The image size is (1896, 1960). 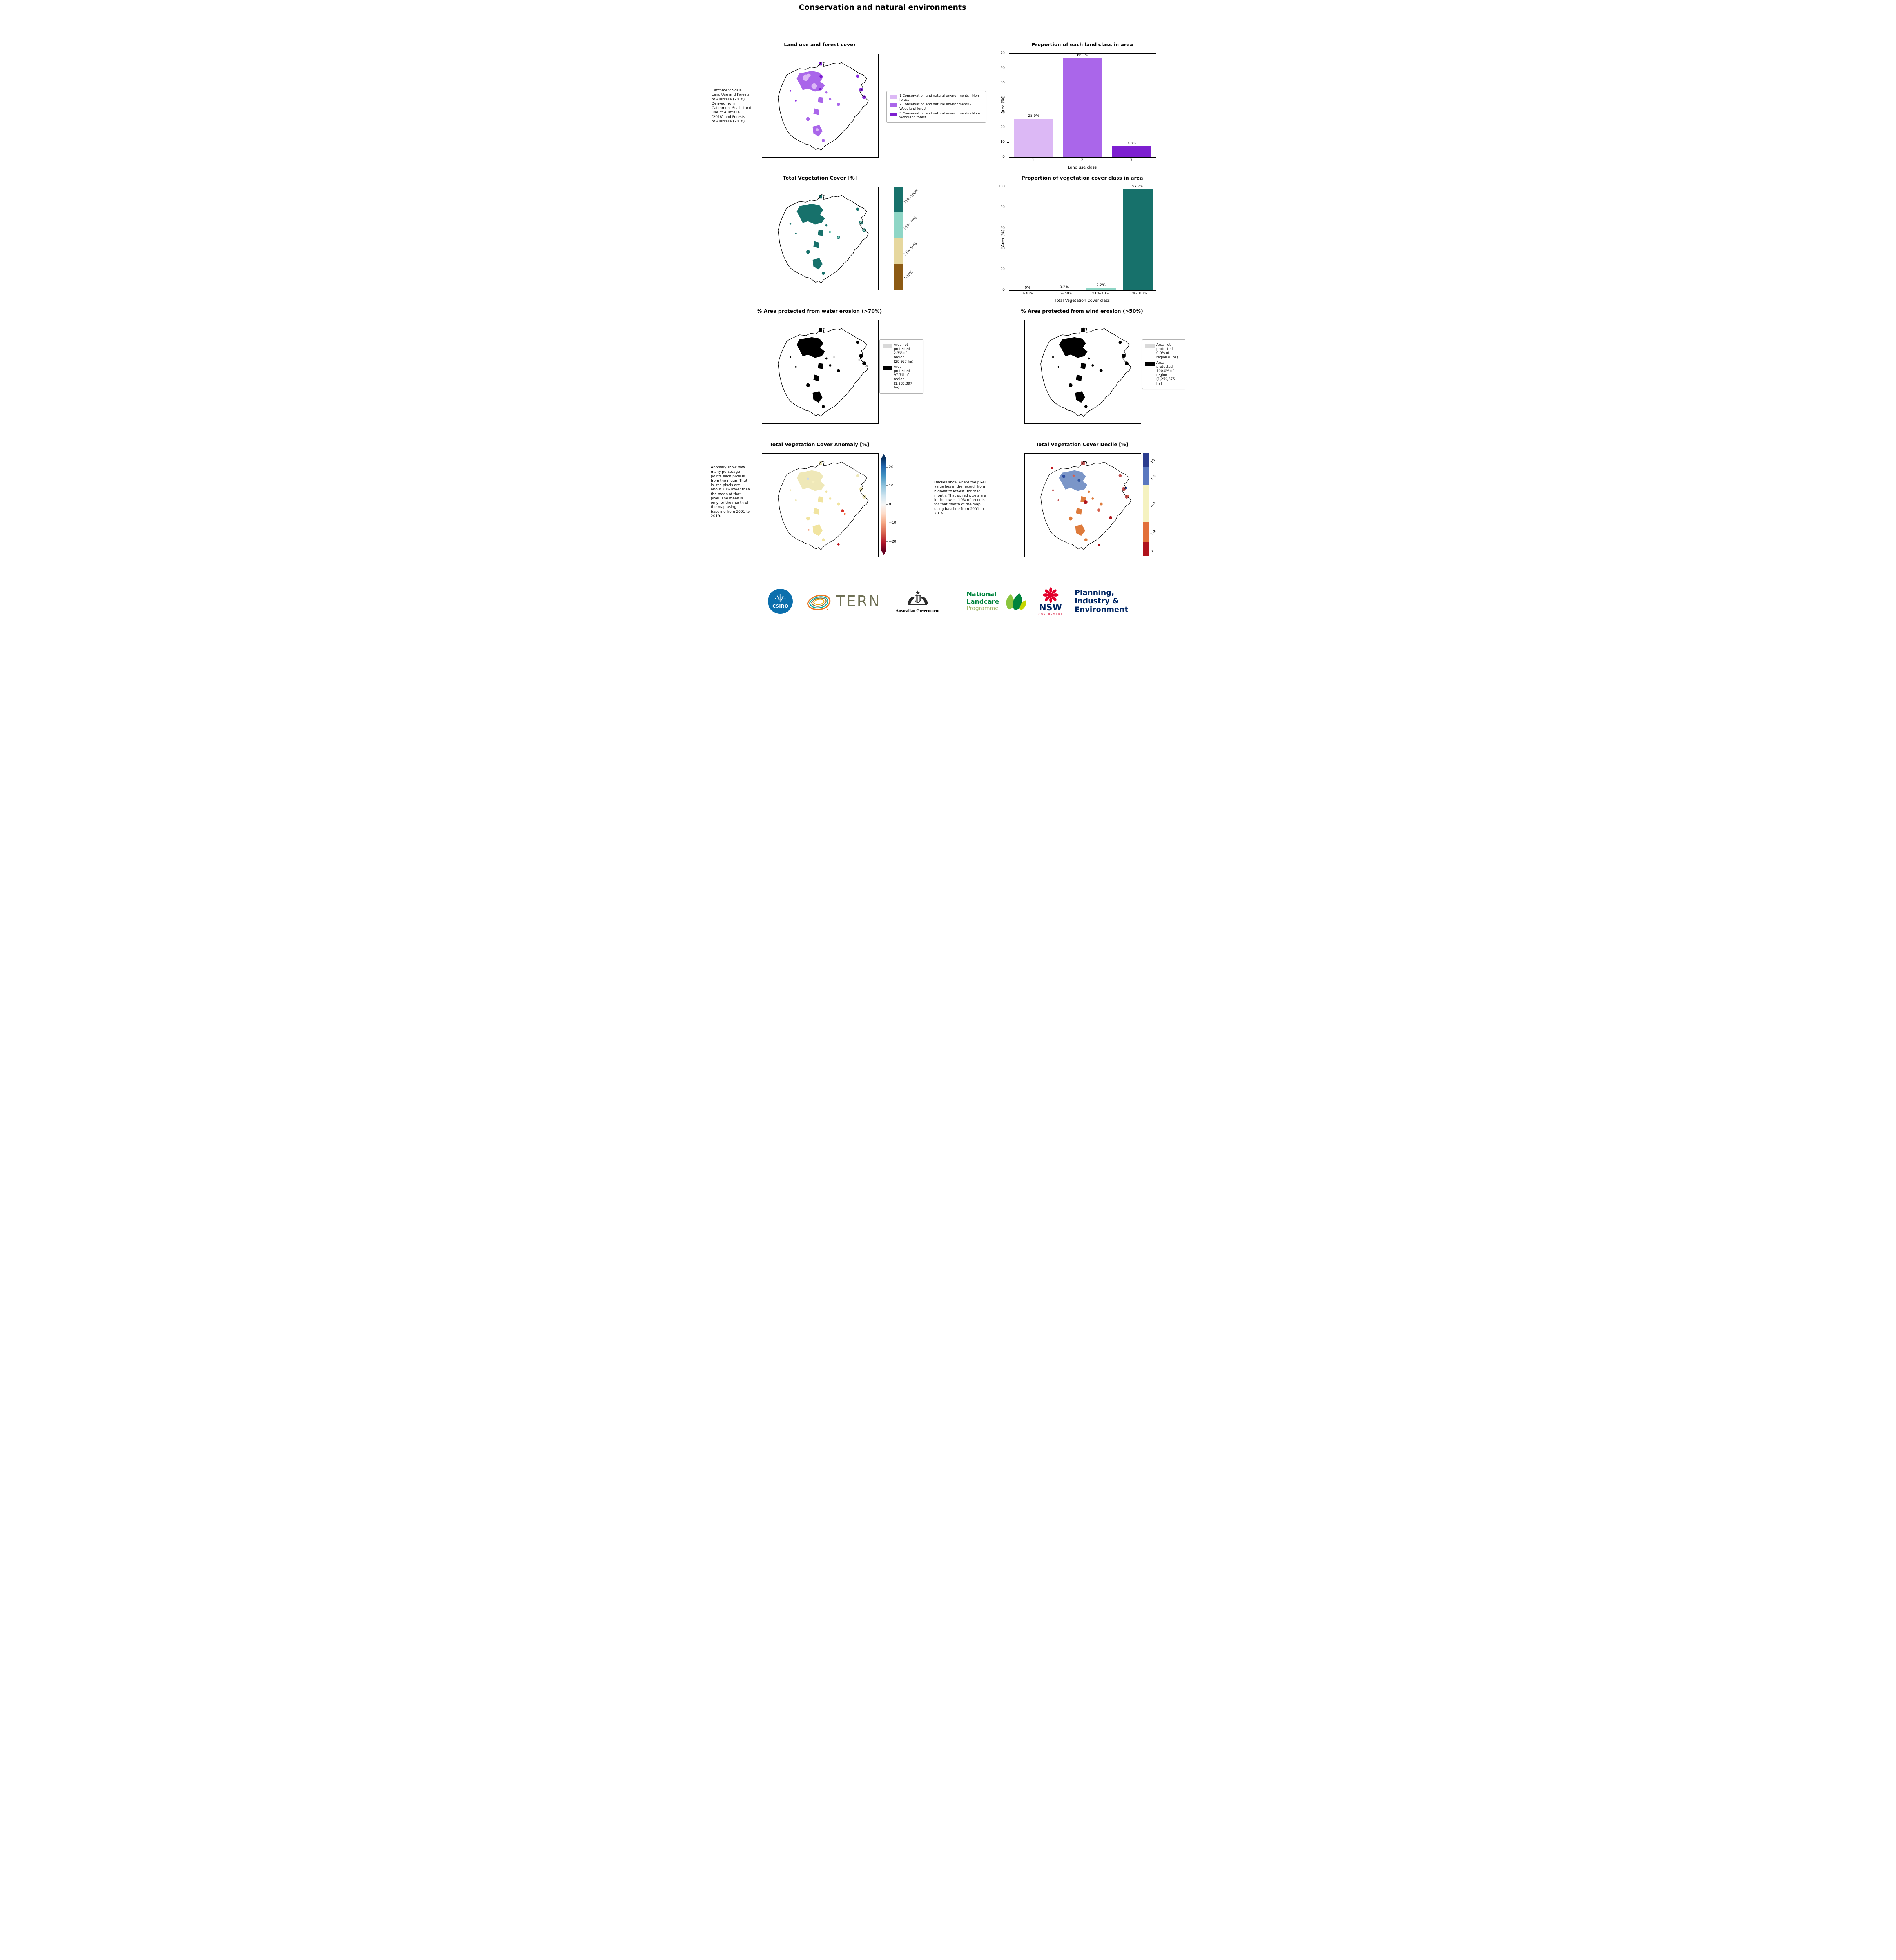 What do you see at coordinates (1094, 592) in the screenshot?
I see `planning-line: Planning,` at bounding box center [1094, 592].